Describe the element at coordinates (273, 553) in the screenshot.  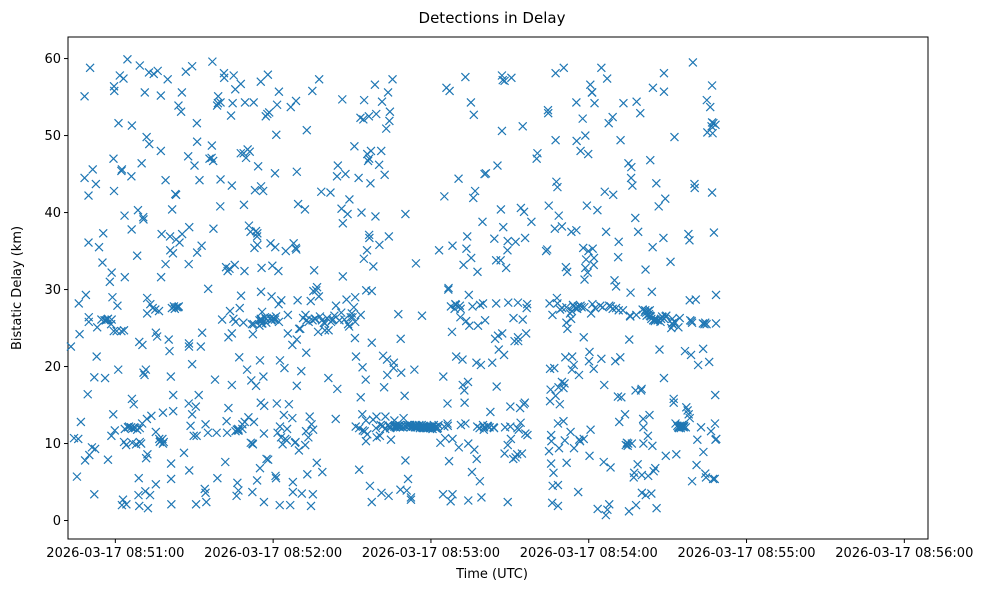
I see `x-tick-label: 2026-03-17 08:52:00` at that location.